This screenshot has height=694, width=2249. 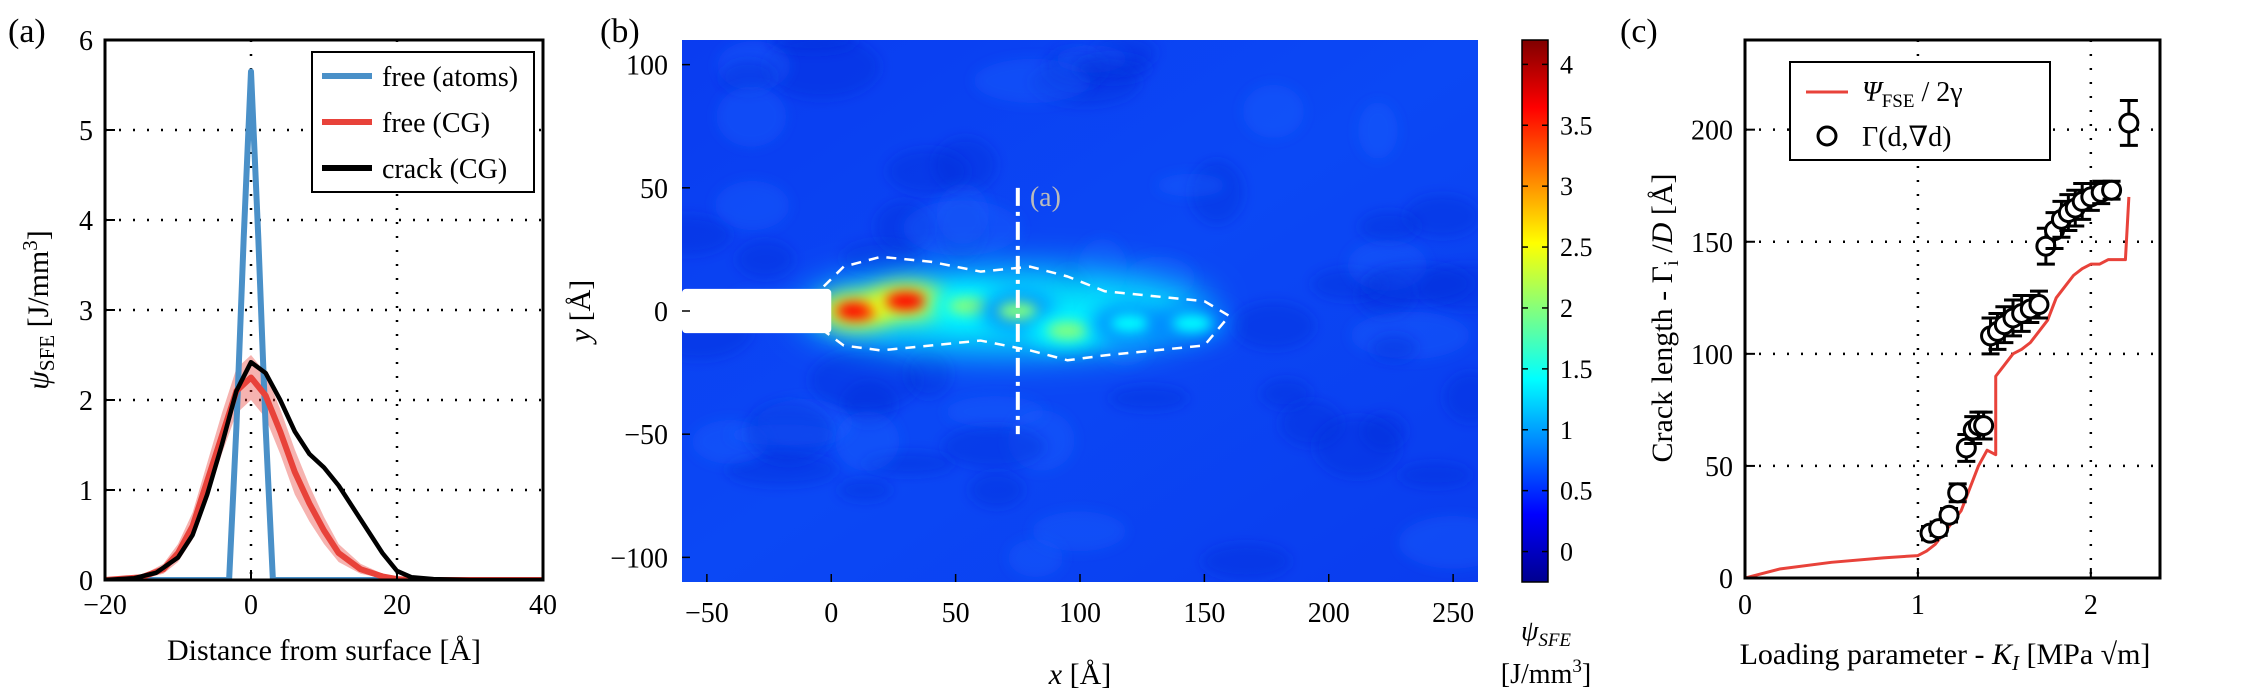 I want to click on panel-c-ylabel-unit: [Å], so click(x=1662, y=198).